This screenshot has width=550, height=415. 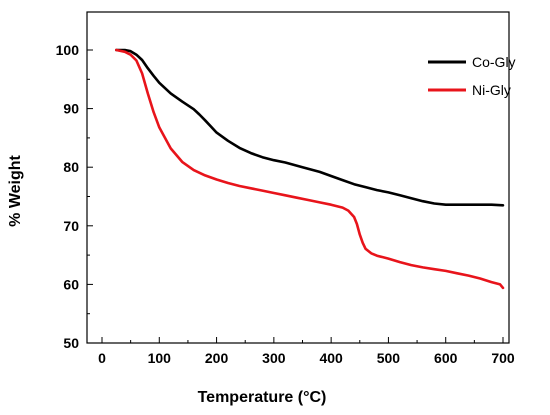 What do you see at coordinates (71, 284) in the screenshot?
I see `y-tick-label: 60` at bounding box center [71, 284].